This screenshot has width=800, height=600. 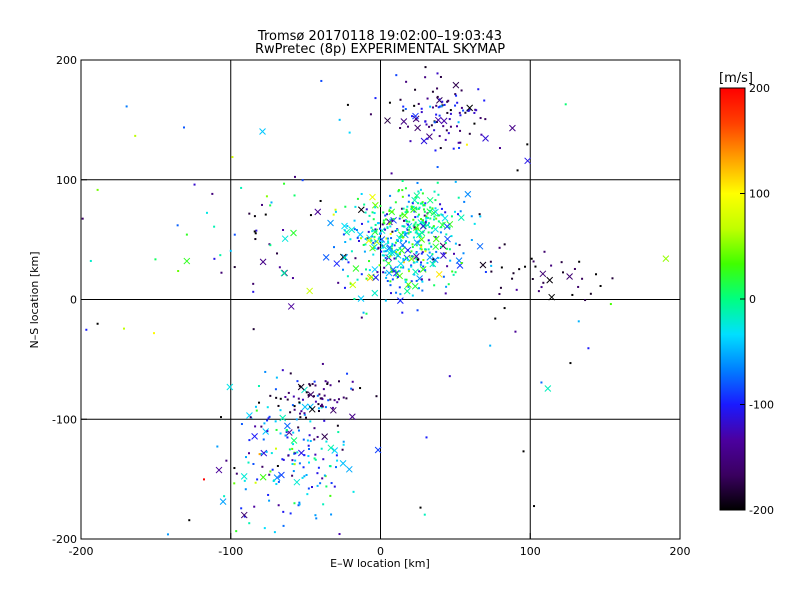 I want to click on x-tick-label-3: 100, so click(x=530, y=551).